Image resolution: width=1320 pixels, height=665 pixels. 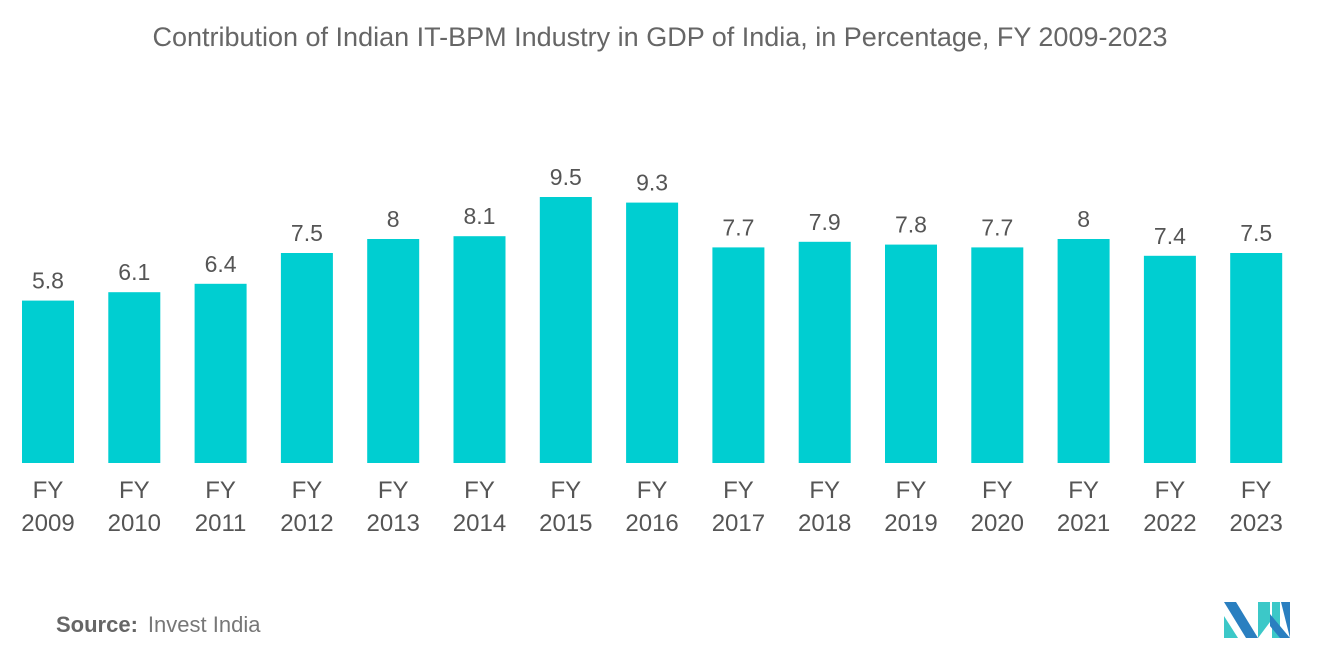 What do you see at coordinates (652, 183) in the screenshot?
I see `data-label: 9.3` at bounding box center [652, 183].